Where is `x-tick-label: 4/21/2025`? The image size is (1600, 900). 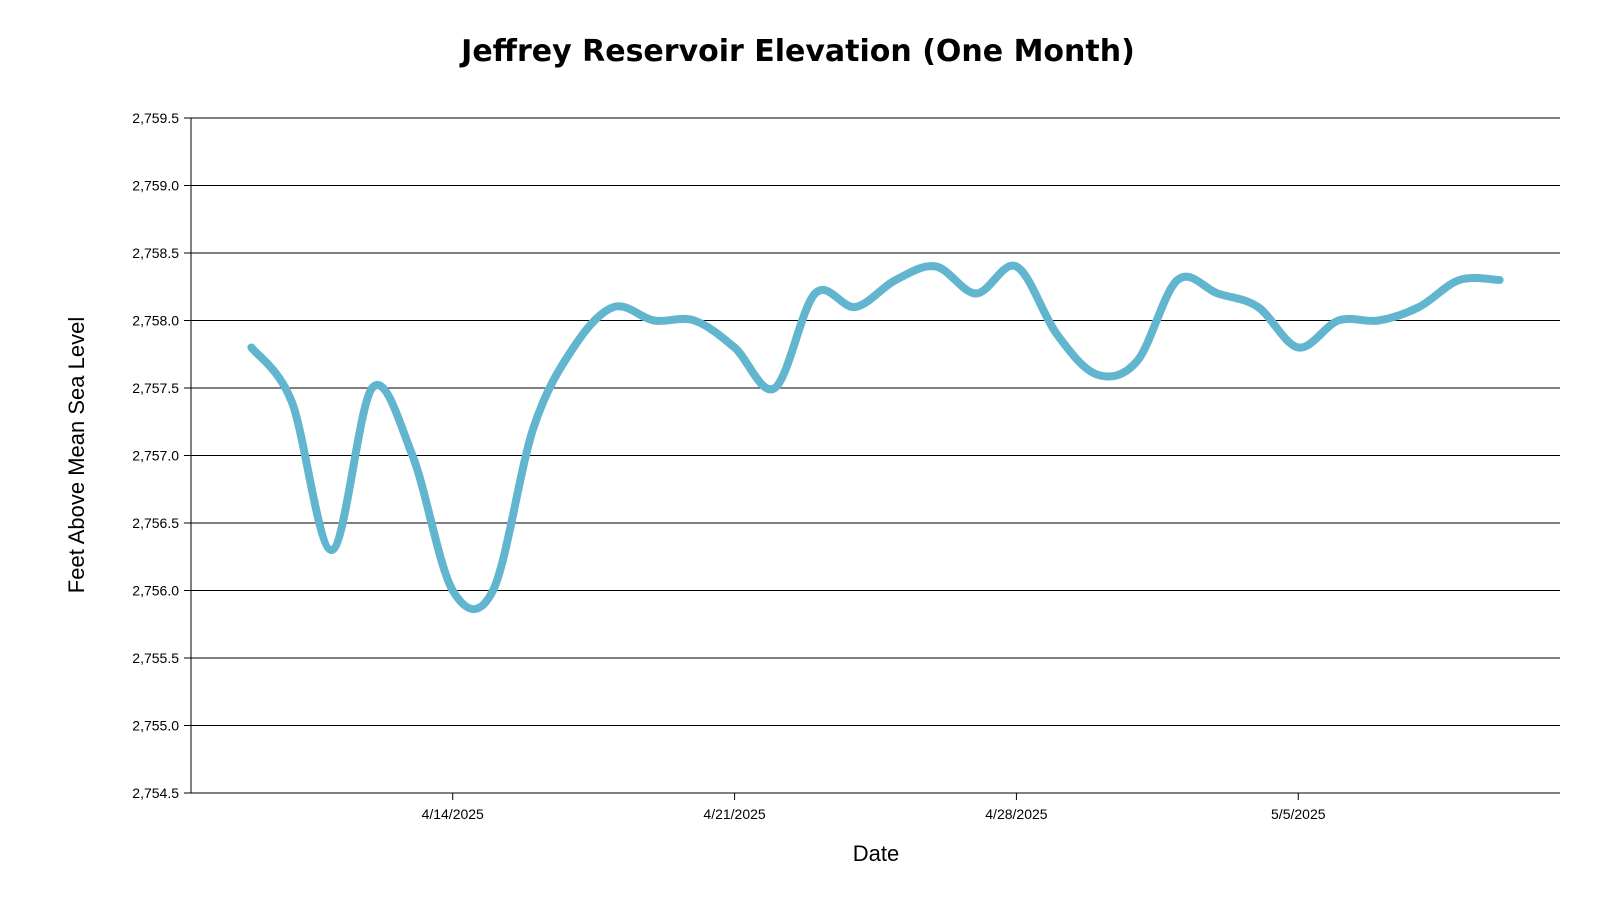
x-tick-label: 4/21/2025 is located at coordinates (734, 814).